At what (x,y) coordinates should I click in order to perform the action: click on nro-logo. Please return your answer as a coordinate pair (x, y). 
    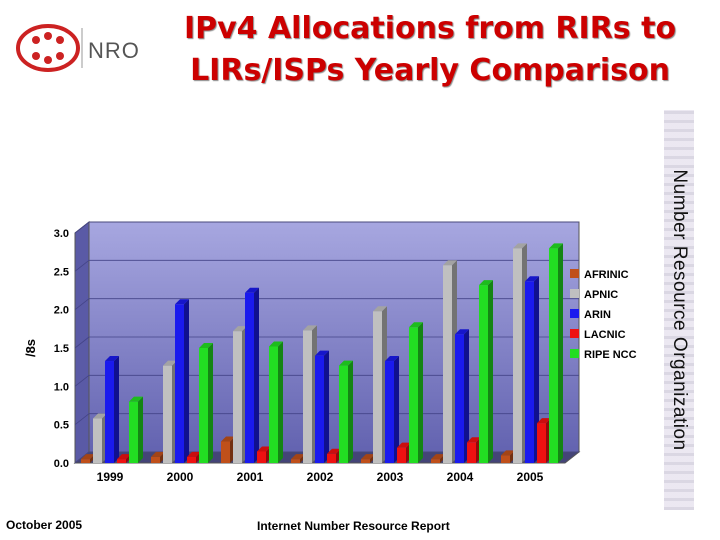
    Looking at the image, I should click on (49, 48).